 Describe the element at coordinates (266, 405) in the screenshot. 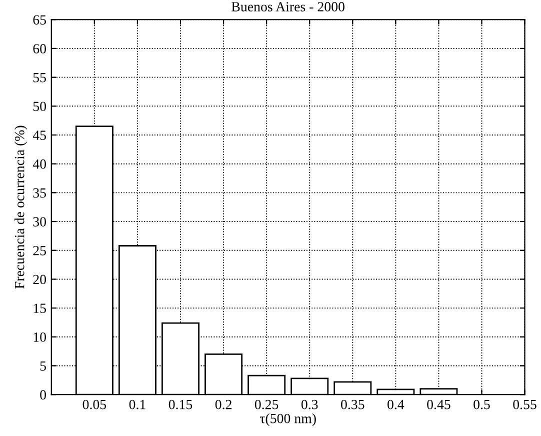

I see `x-tick-label: 0.25` at that location.